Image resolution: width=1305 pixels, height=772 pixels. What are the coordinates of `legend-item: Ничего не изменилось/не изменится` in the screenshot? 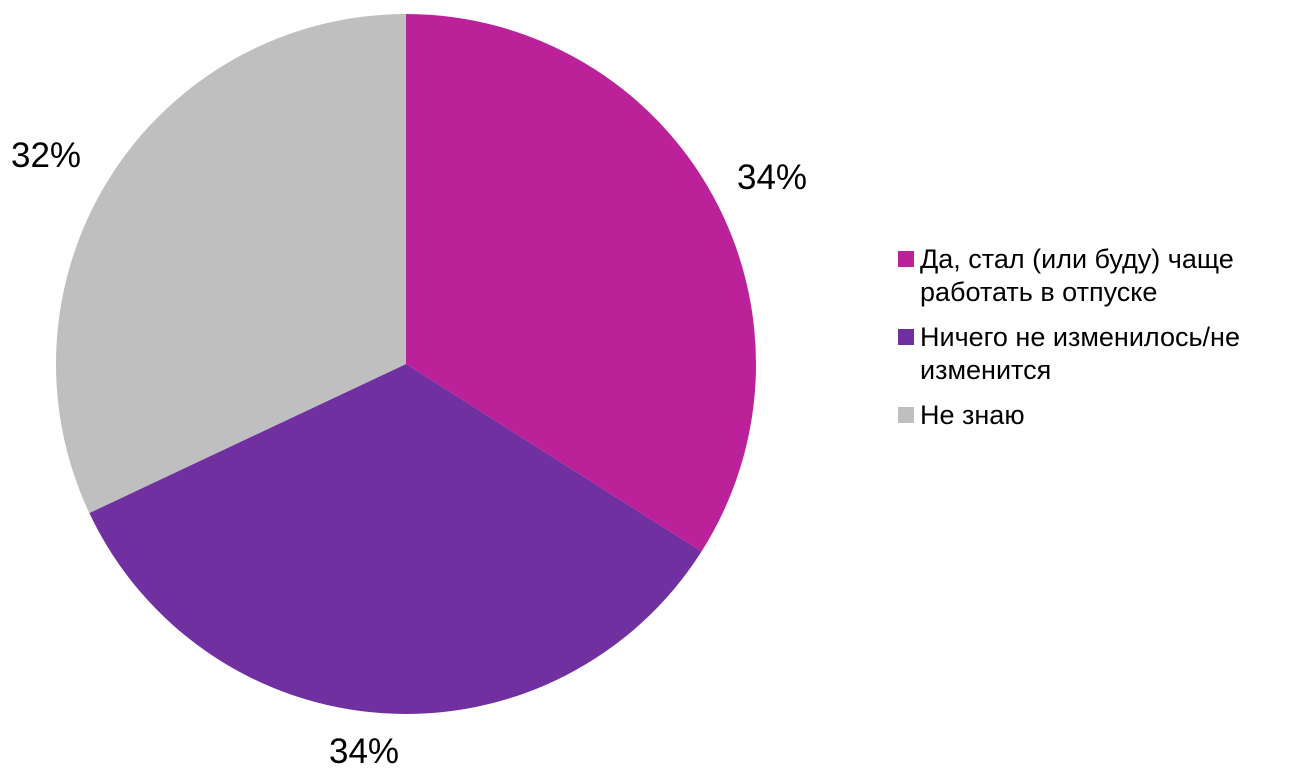 It's located at (1098, 354).